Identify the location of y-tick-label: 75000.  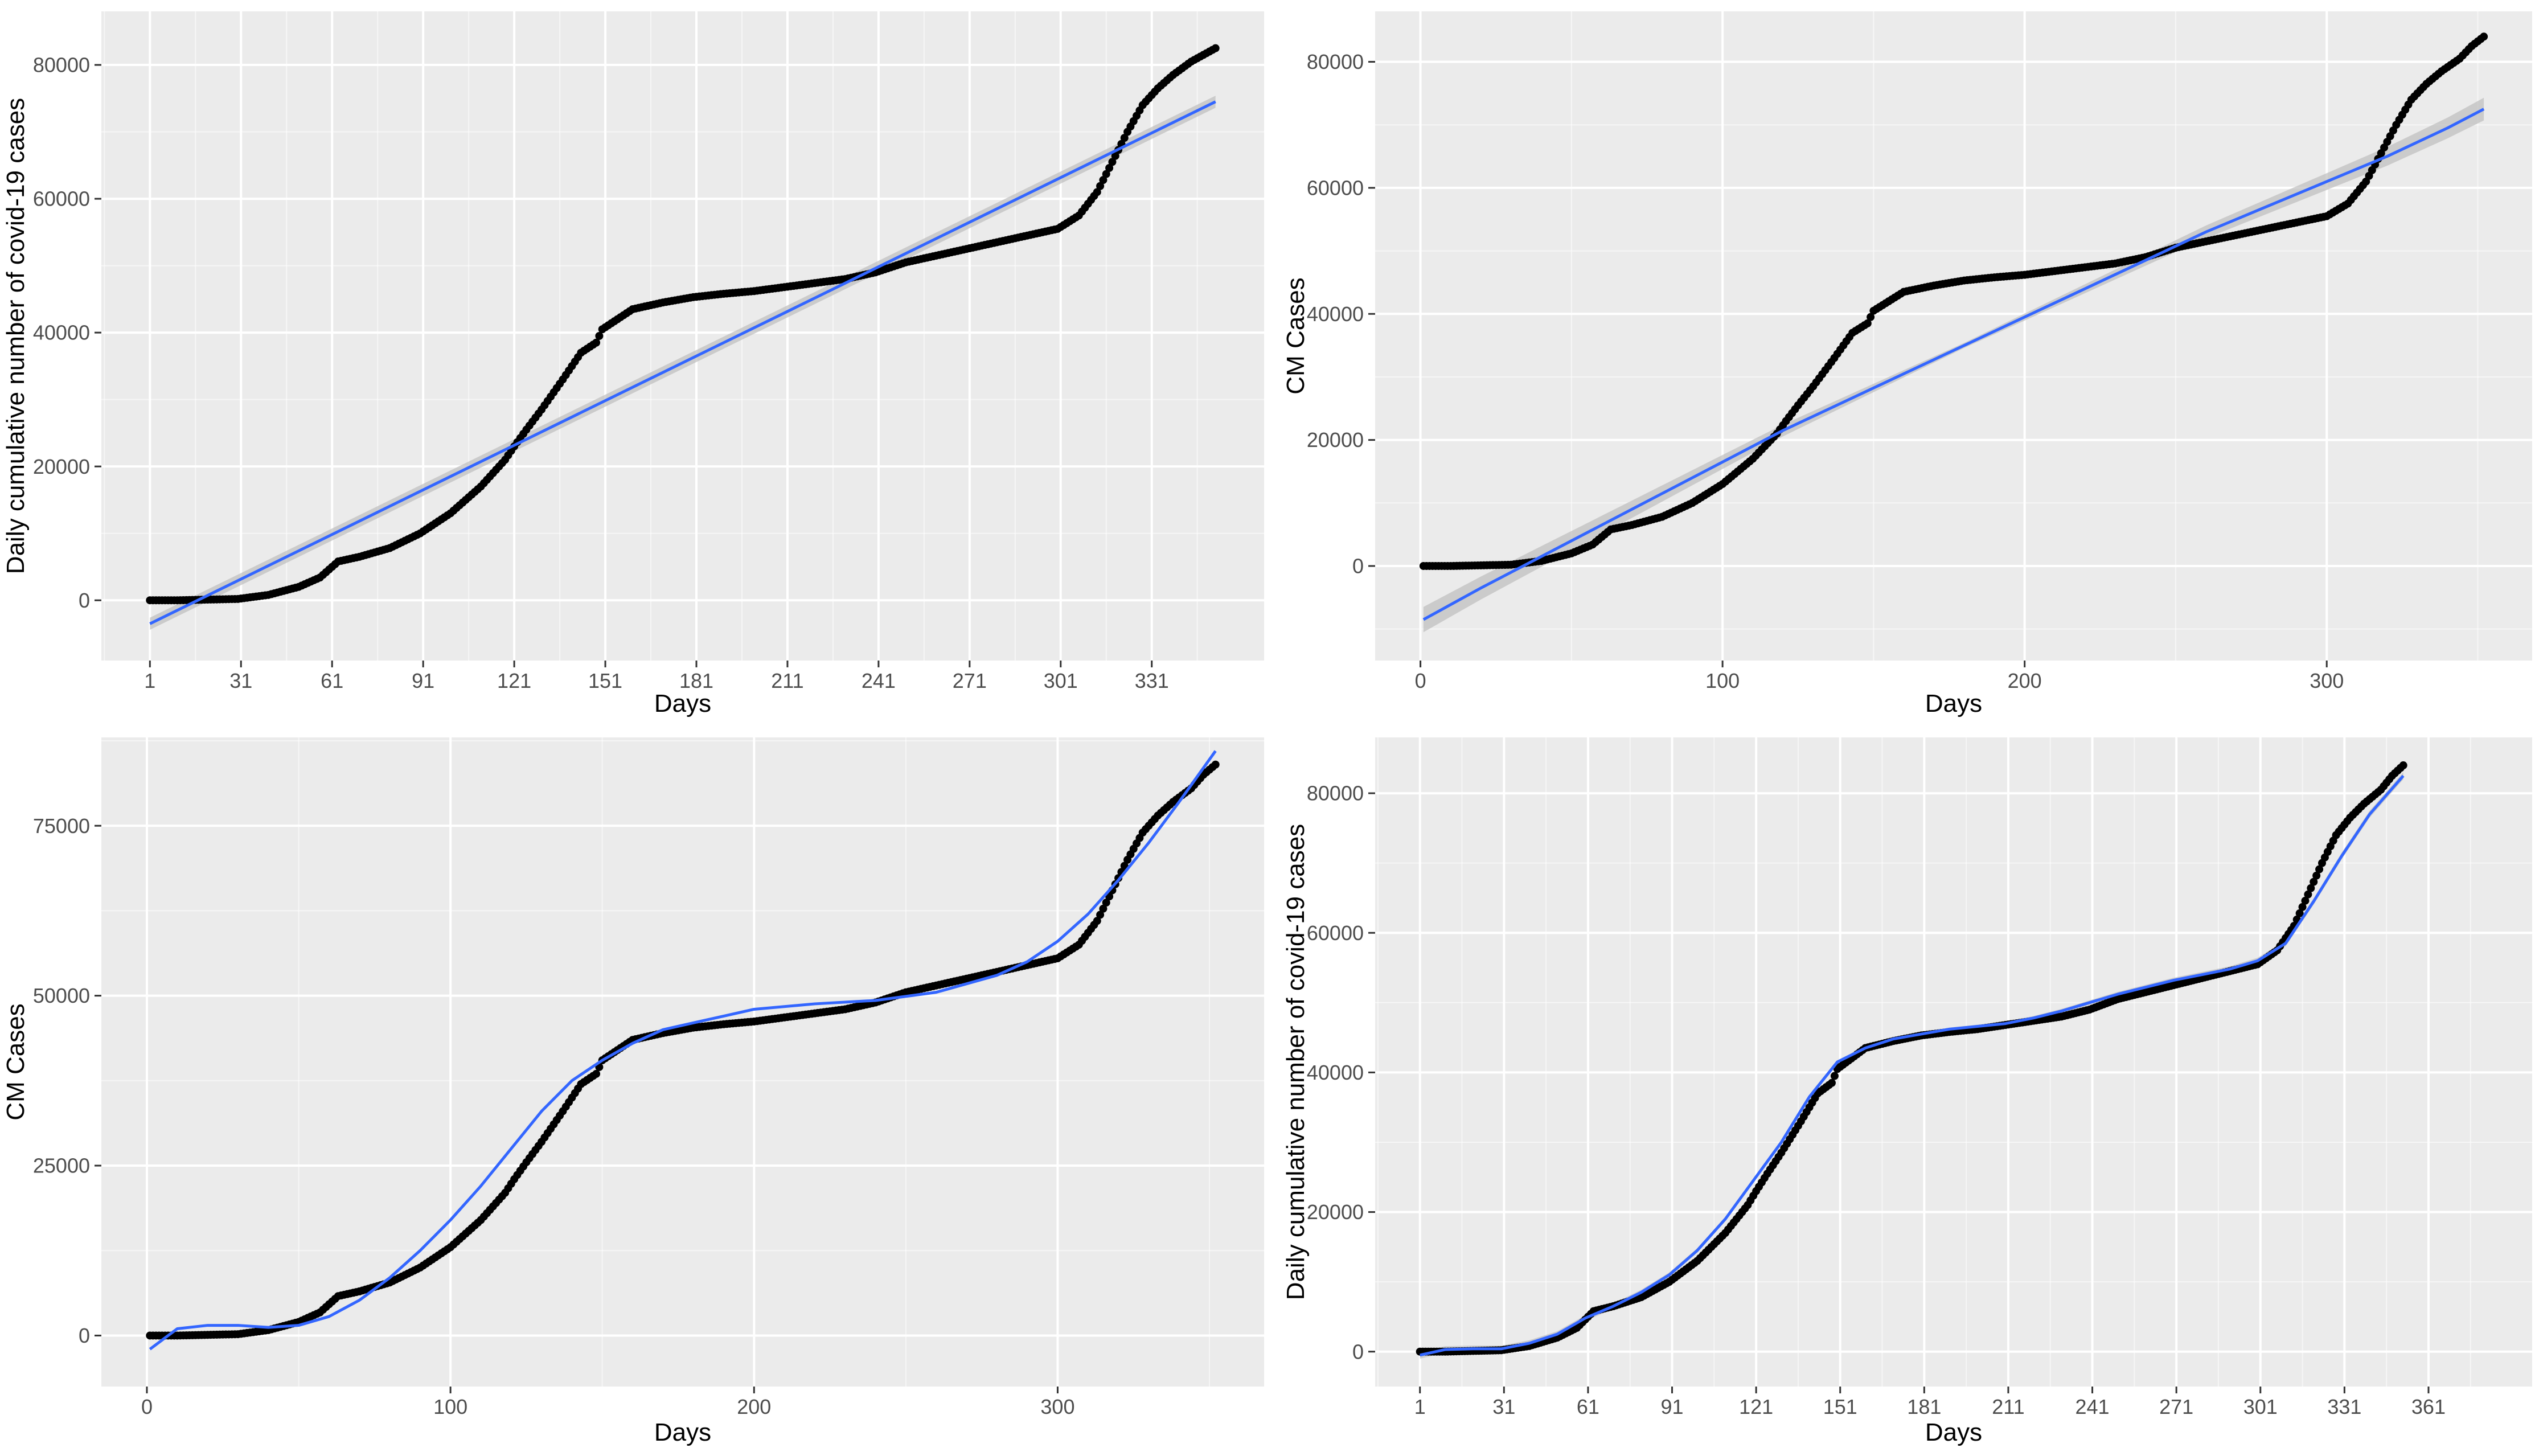
(61, 826).